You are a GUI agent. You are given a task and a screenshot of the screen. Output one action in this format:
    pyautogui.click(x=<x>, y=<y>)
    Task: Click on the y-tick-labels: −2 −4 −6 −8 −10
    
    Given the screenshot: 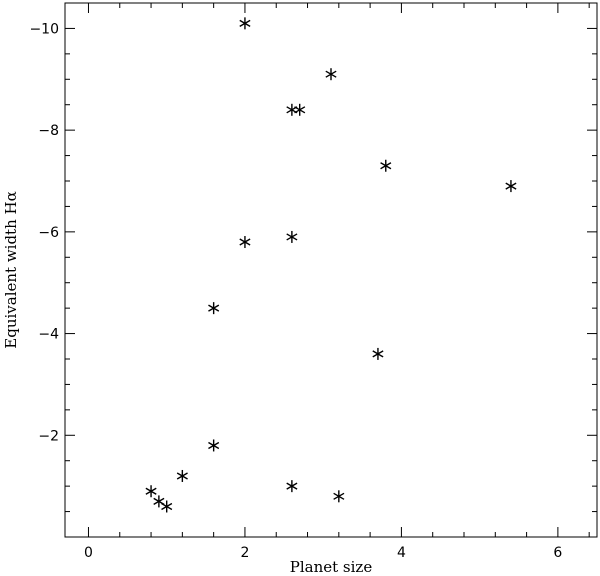 What is the action you would take?
    pyautogui.click(x=44, y=232)
    